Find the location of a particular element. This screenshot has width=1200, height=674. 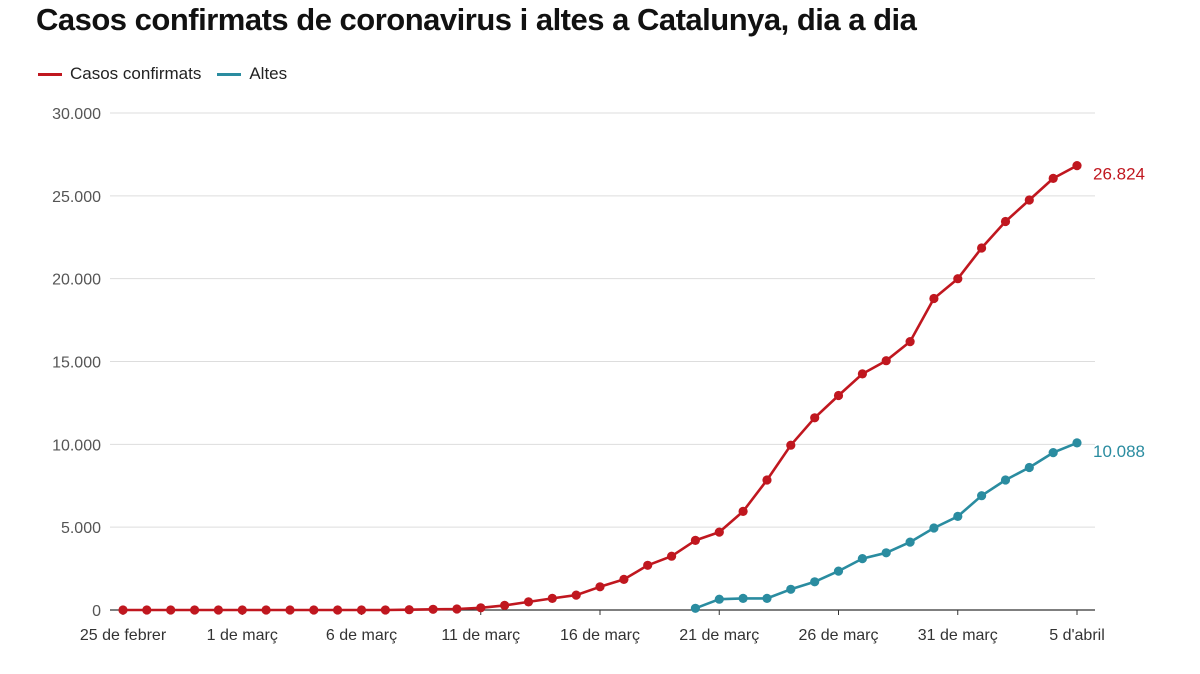

x-tick-label: 11 de març is located at coordinates (480, 635).